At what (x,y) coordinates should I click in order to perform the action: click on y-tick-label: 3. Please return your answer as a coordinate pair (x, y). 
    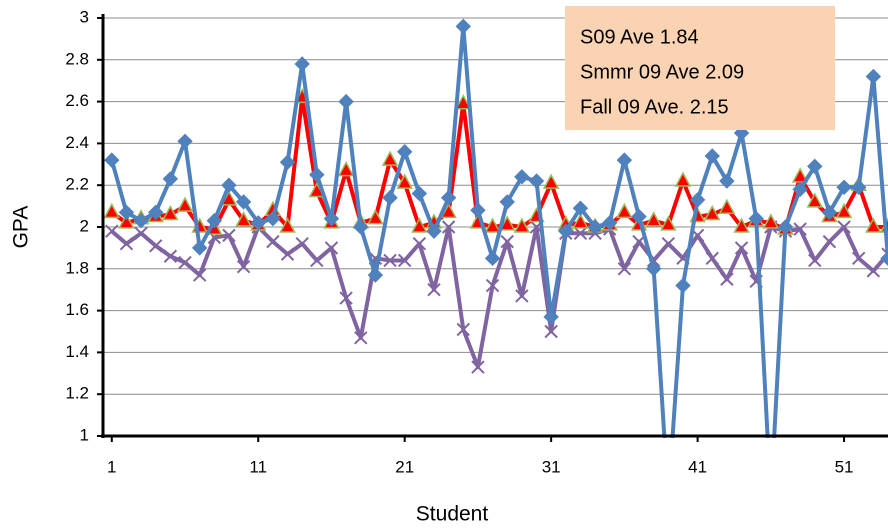
    Looking at the image, I should click on (84, 16).